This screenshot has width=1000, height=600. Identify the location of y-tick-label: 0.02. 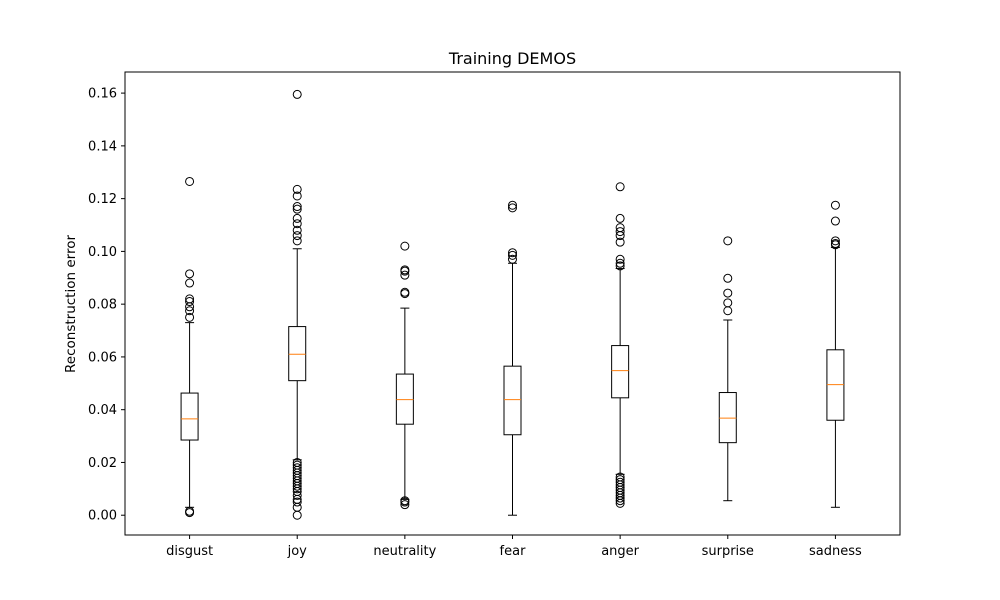
(102, 463).